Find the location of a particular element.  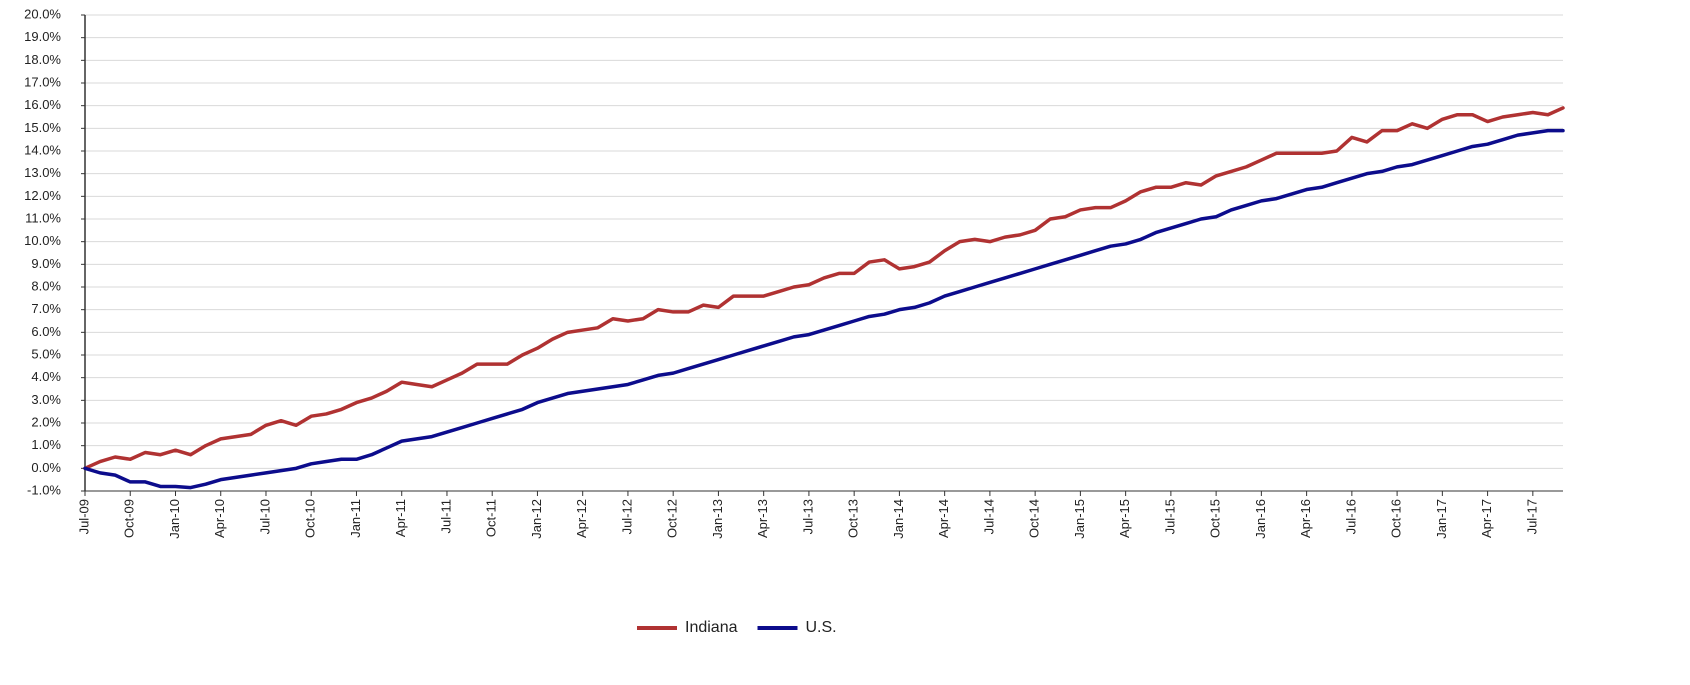

x-tick-label: Jul-14 is located at coordinates (988, 516).